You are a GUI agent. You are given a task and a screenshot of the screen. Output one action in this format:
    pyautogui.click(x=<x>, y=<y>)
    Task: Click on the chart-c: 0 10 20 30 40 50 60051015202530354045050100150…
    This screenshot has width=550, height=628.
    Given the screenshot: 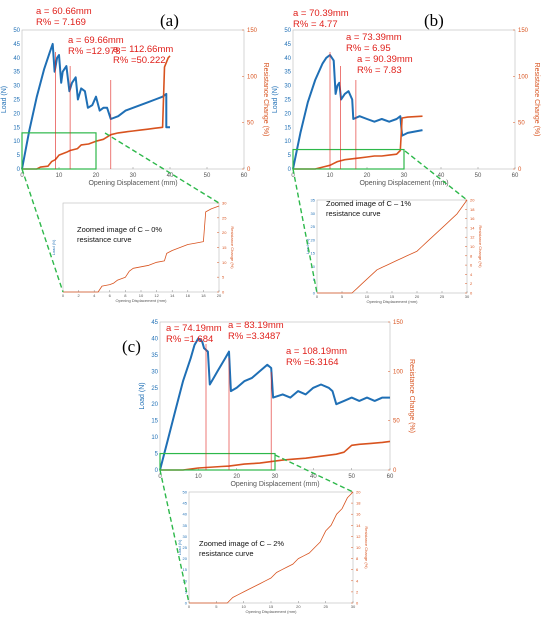 What is the action you would take?
    pyautogui.click(x=277, y=404)
    